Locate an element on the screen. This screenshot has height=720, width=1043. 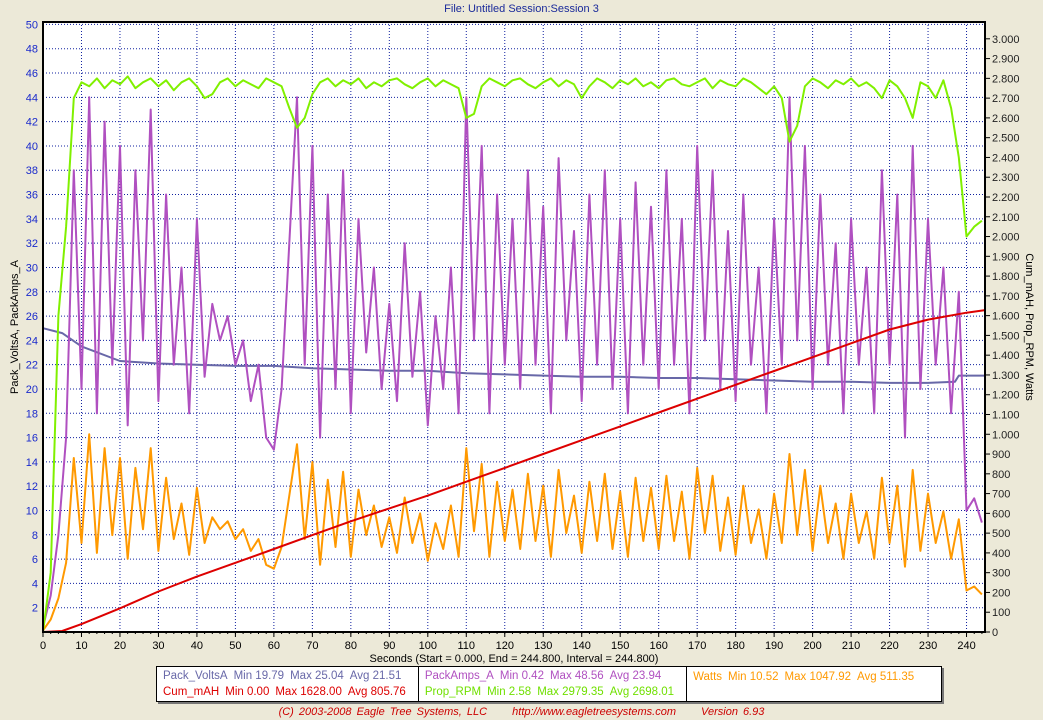
legend-min: Min 0.00 is located at coordinates (247, 692).